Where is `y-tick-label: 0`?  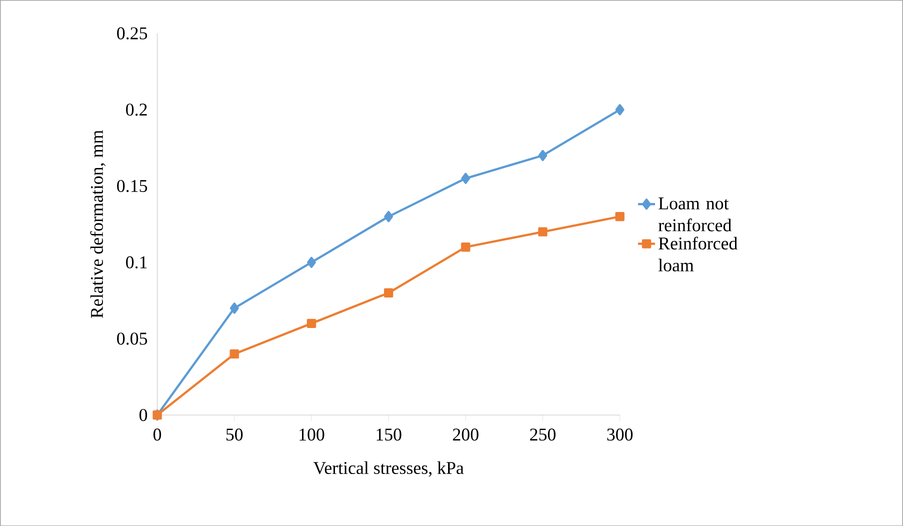
y-tick-label: 0 is located at coordinates (143, 414).